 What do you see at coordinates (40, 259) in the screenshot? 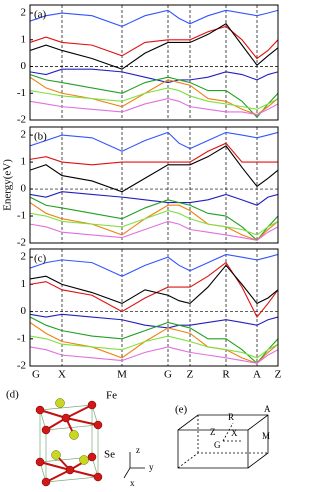
I see `panel-label: (c)` at bounding box center [40, 259].